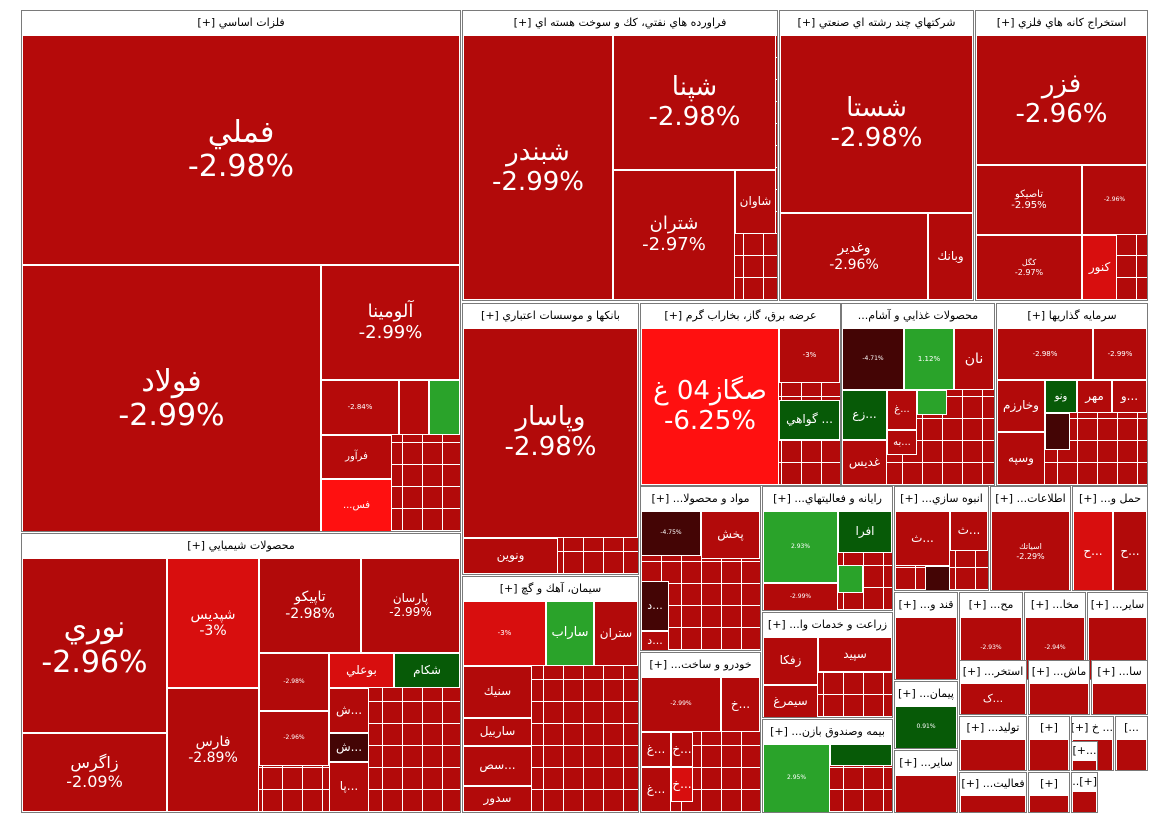 The width and height of the screenshot is (1170, 819). Describe the element at coordinates (941, 499) in the screenshot. I see `sector-header: انبوه سازي... [+]` at that location.